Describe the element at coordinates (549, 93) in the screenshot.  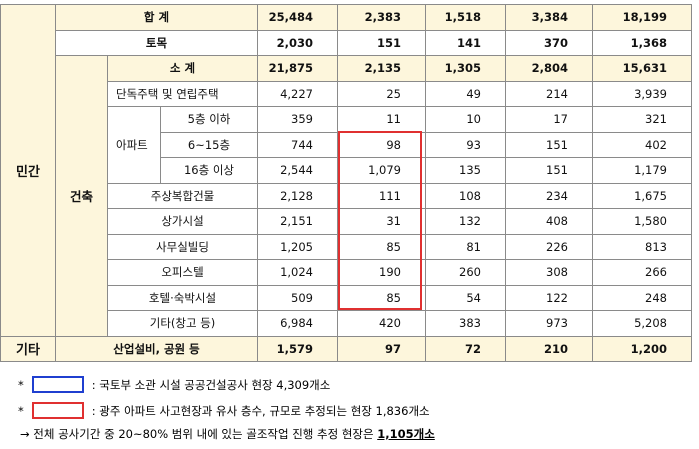
I see `cell-value: 214` at that location.